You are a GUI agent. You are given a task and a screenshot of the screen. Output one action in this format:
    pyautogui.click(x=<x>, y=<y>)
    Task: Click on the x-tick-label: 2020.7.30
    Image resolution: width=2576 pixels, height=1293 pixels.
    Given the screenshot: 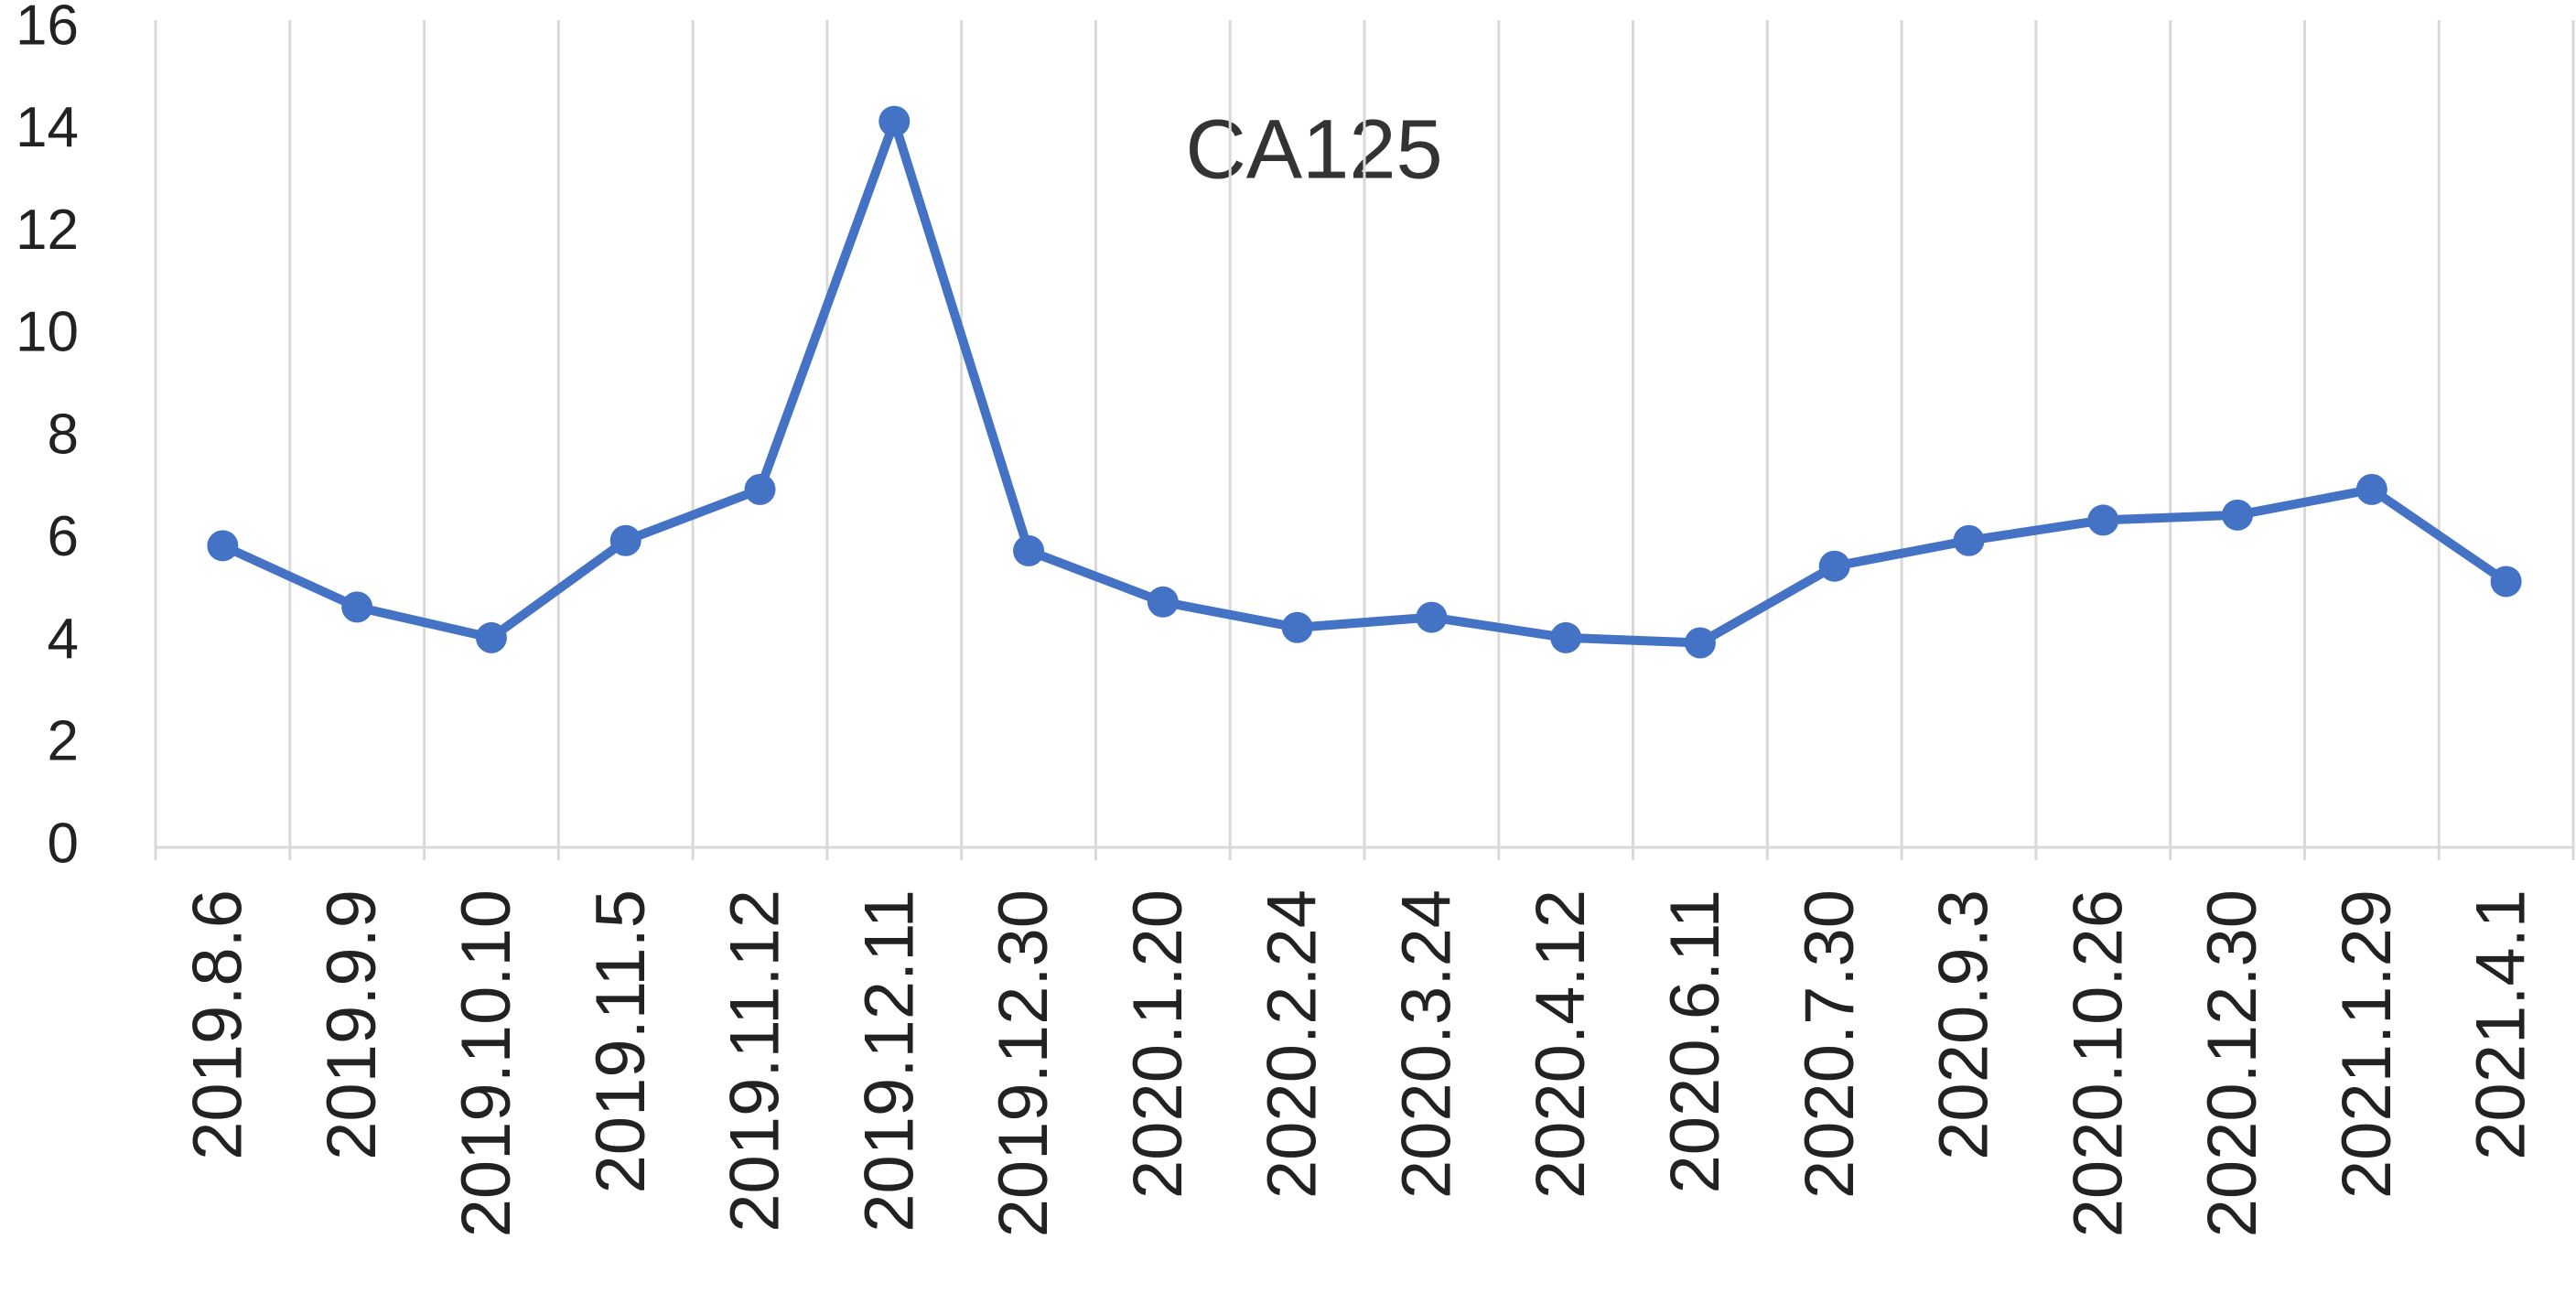 What is the action you would take?
    pyautogui.click(x=1830, y=1044)
    